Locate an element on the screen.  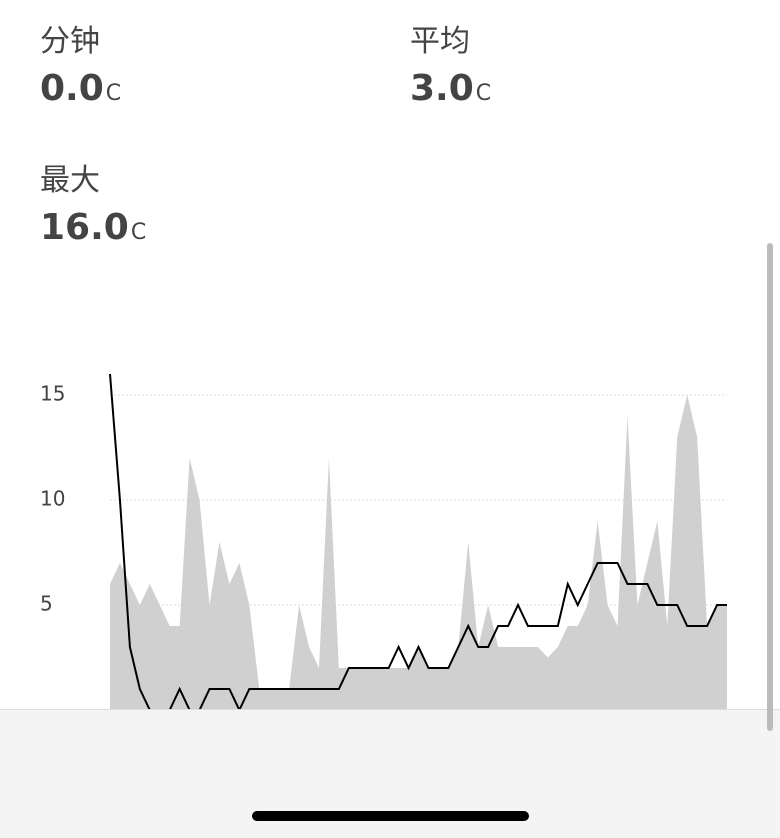
stat-avg: 平均 3.0C is located at coordinates (450, 62).